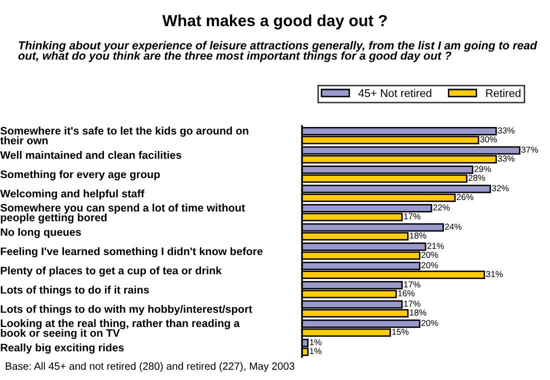 The image size is (550, 380). I want to click on y-tick-label: No long queues, so click(40, 233).